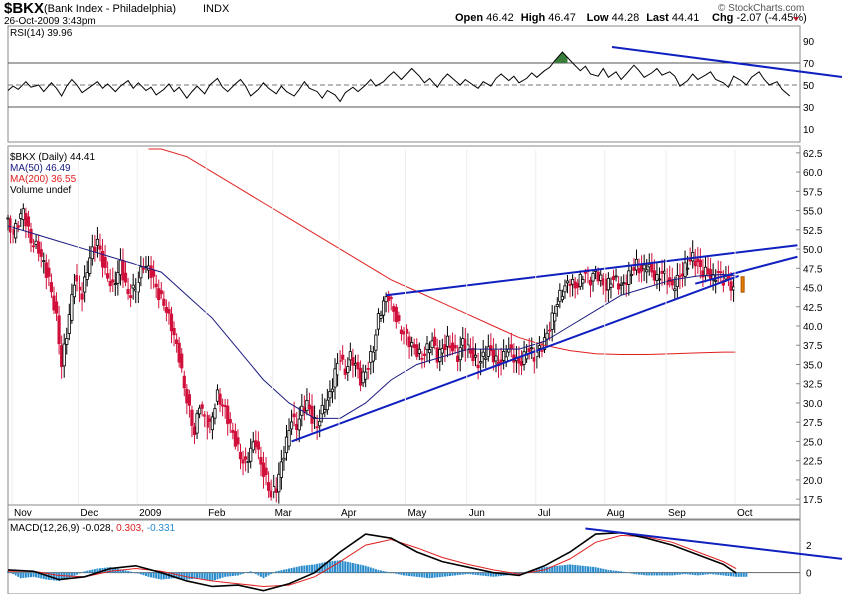  Describe the element at coordinates (724, 18) in the screenshot. I see `quote-label: Chg` at that location.